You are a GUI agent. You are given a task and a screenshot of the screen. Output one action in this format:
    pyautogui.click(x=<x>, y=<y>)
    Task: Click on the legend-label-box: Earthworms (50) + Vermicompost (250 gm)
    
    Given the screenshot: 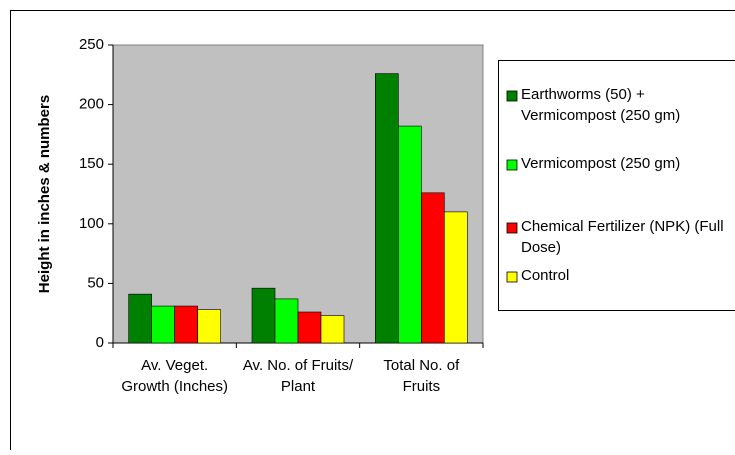 What is the action you would take?
    pyautogui.click(x=628, y=109)
    